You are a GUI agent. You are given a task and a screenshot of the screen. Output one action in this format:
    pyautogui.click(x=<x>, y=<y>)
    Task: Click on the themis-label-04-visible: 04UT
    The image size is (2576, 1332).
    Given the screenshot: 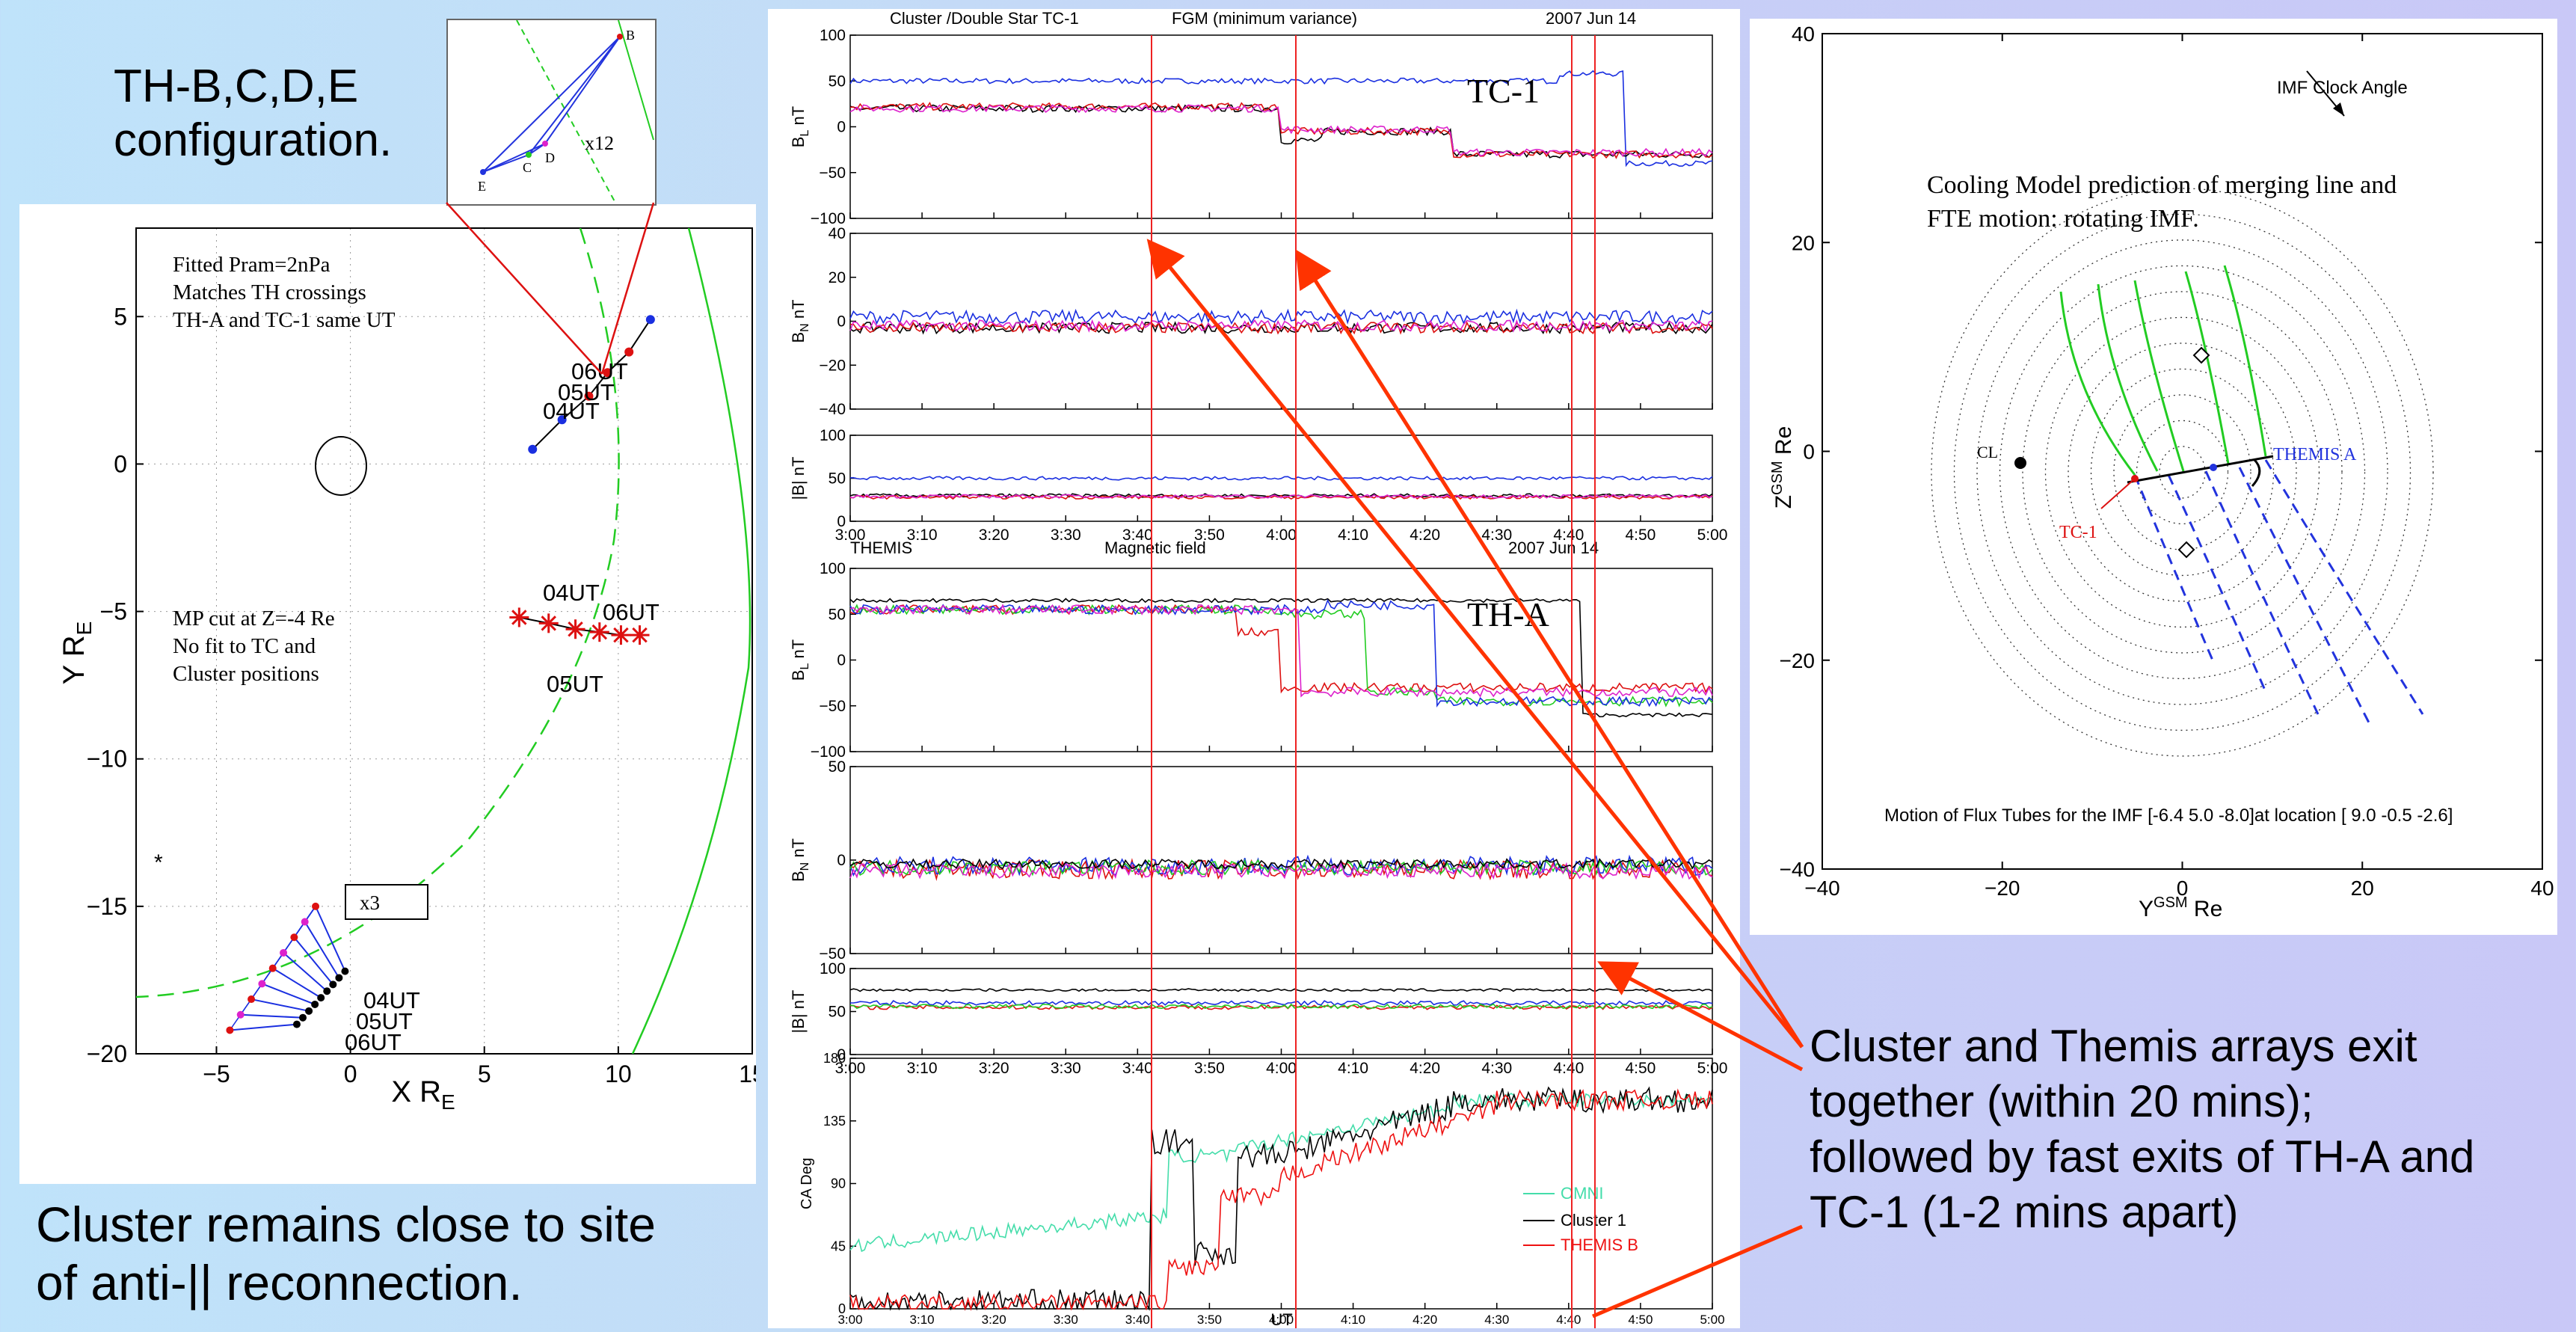 What is the action you would take?
    pyautogui.click(x=571, y=411)
    